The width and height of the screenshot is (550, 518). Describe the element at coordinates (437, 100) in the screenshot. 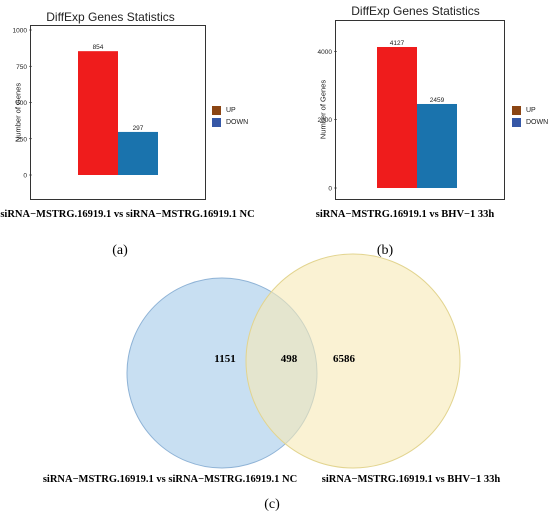

I see `down-bar-value-label: 2459` at that location.